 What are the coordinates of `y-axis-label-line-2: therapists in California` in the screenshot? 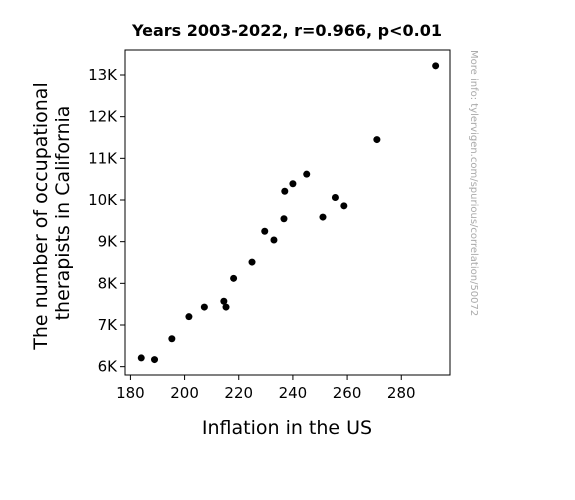 It's located at (63, 213).